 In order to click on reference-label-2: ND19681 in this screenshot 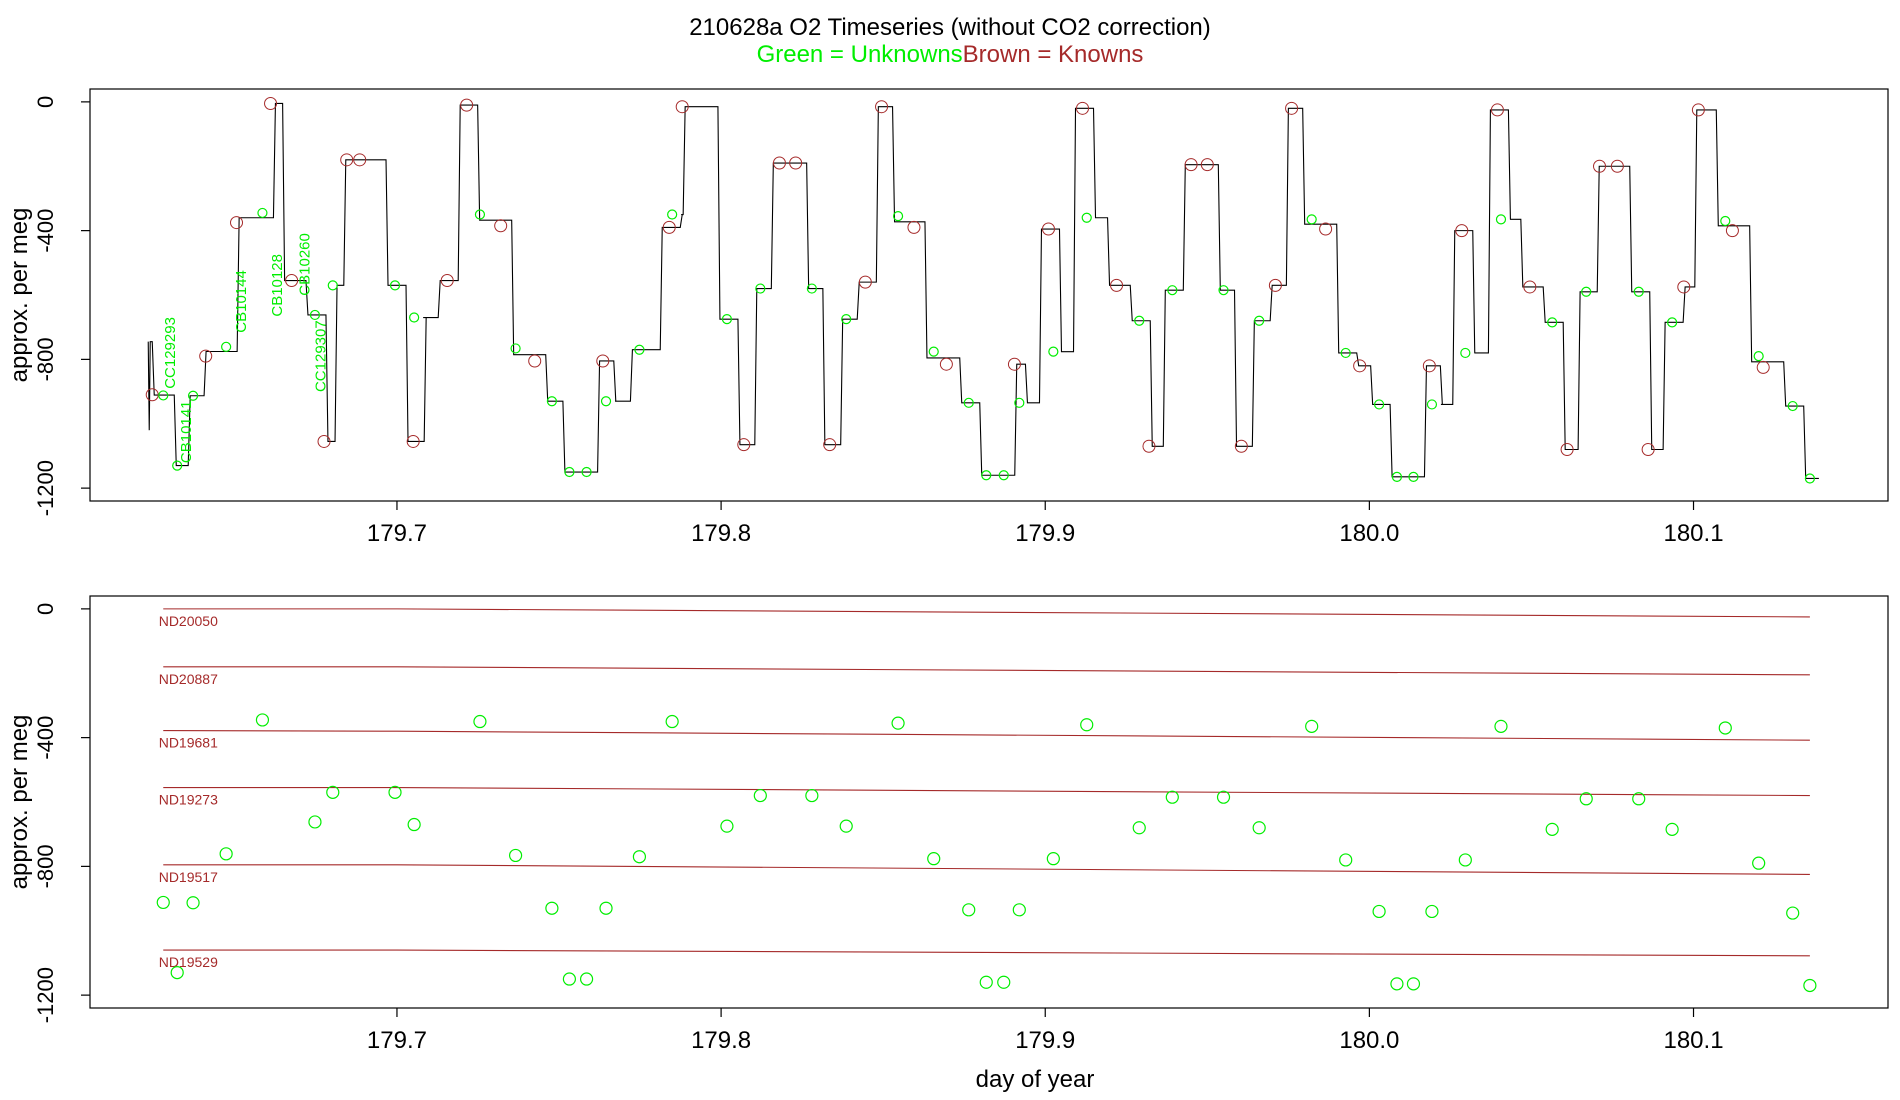, I will do `click(188, 743)`.